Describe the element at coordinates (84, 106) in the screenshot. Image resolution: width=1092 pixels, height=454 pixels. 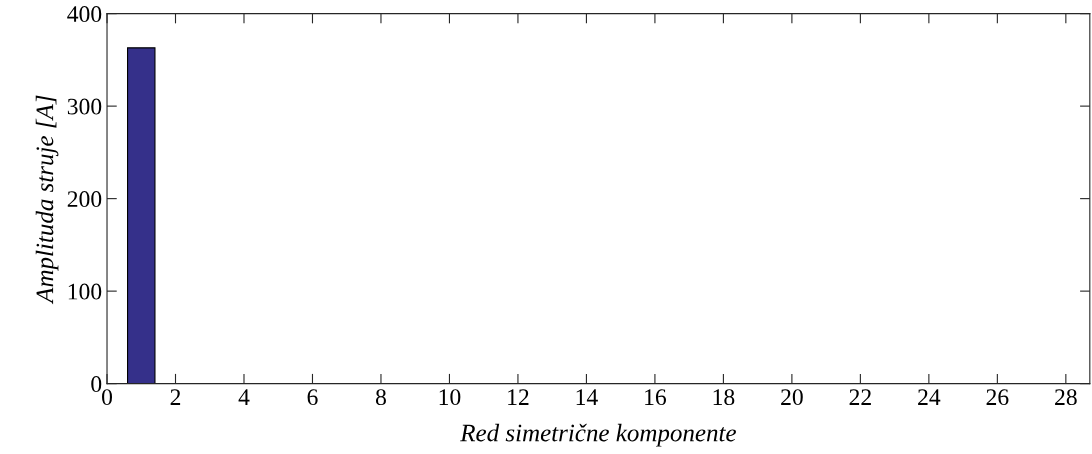
I see `y-tick-label: 300` at that location.